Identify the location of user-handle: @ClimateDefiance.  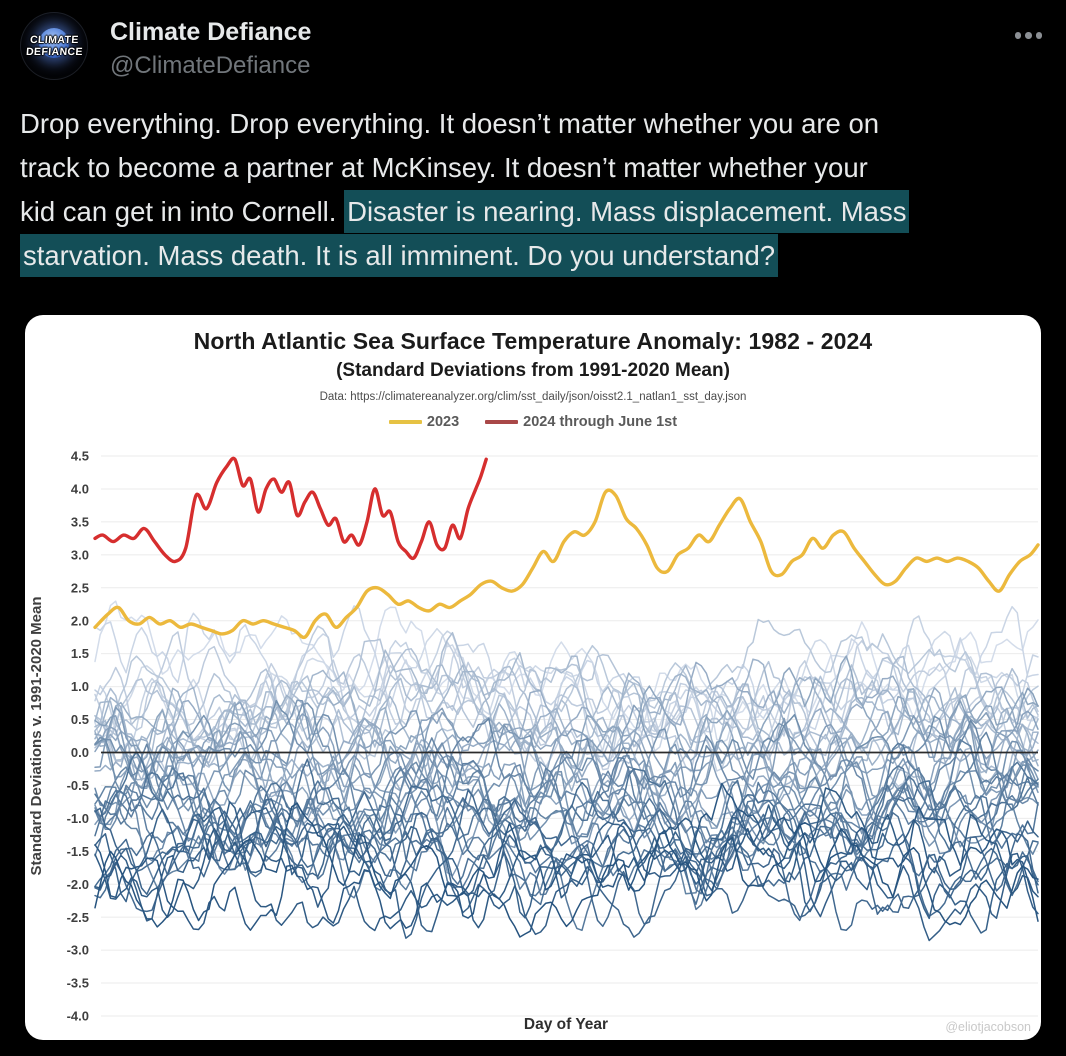
(210, 65).